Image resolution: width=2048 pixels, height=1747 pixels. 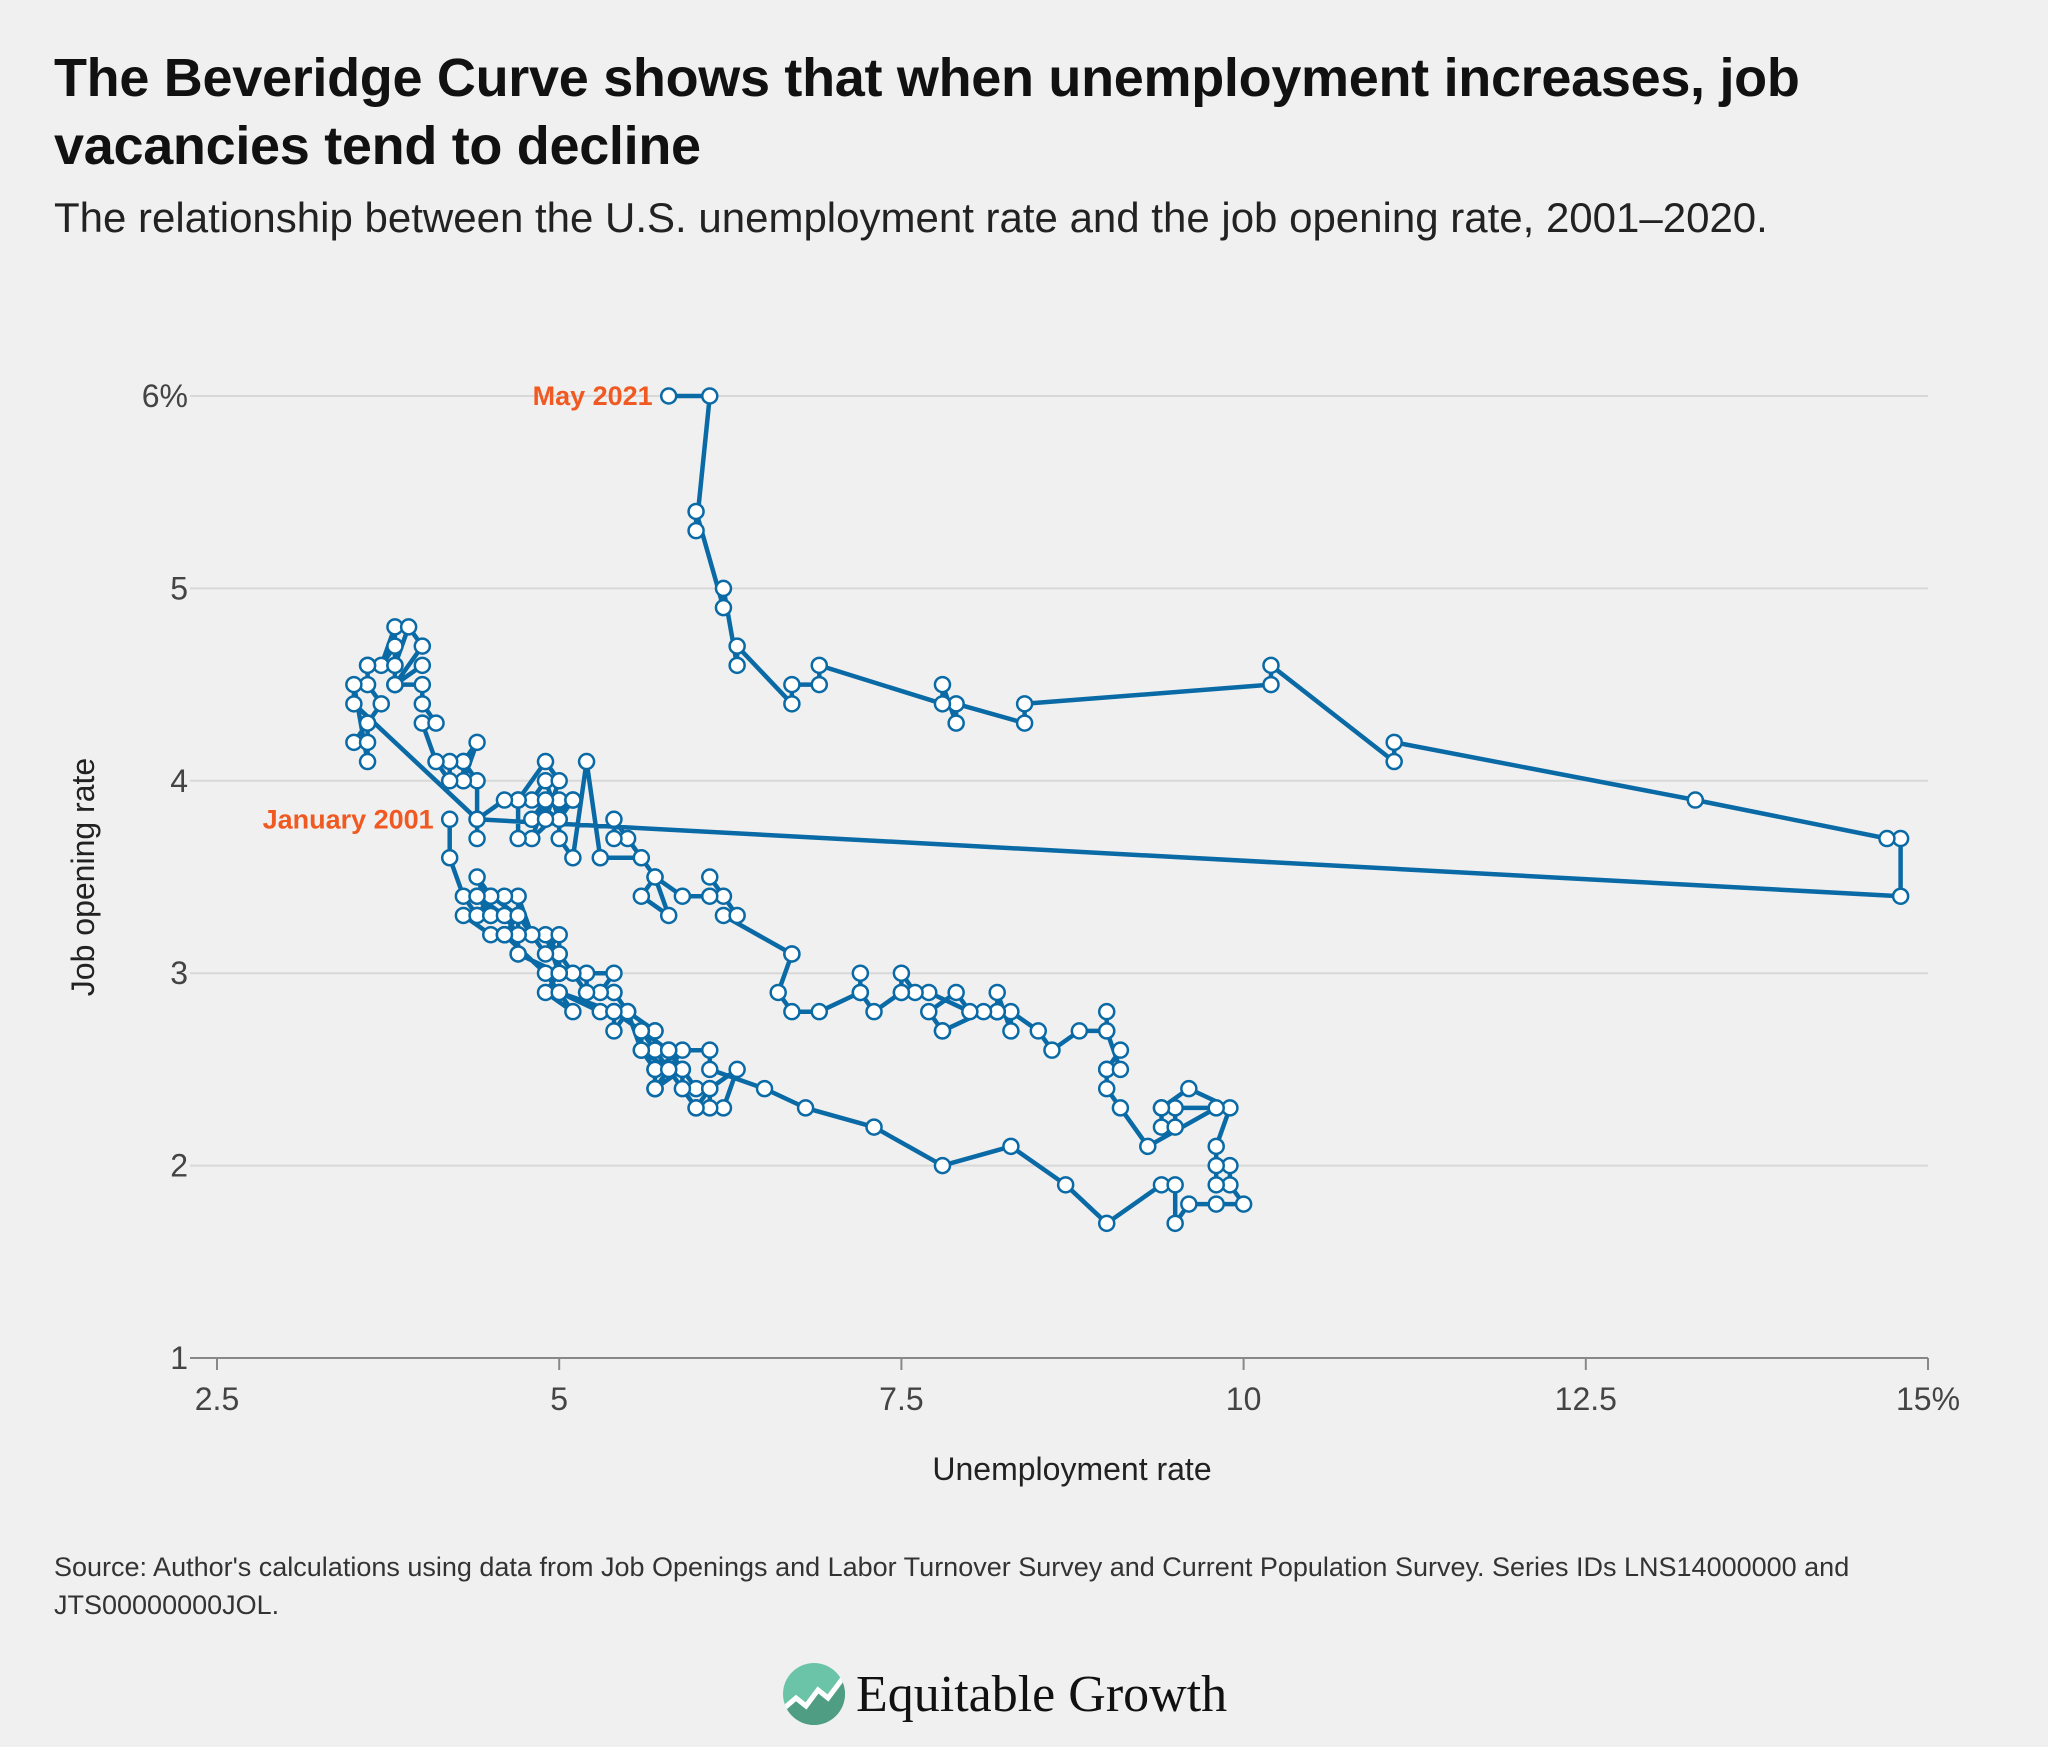 I want to click on annotation-label: January 2001, so click(x=348, y=819).